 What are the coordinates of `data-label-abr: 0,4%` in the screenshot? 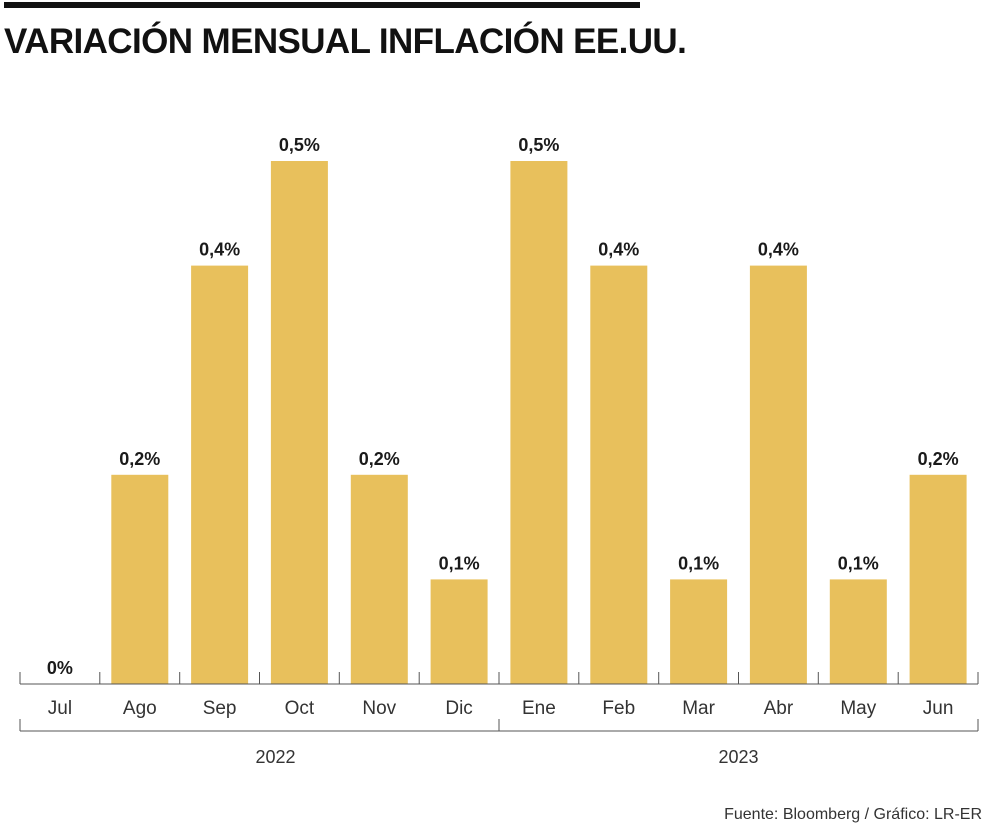 It's located at (778, 250).